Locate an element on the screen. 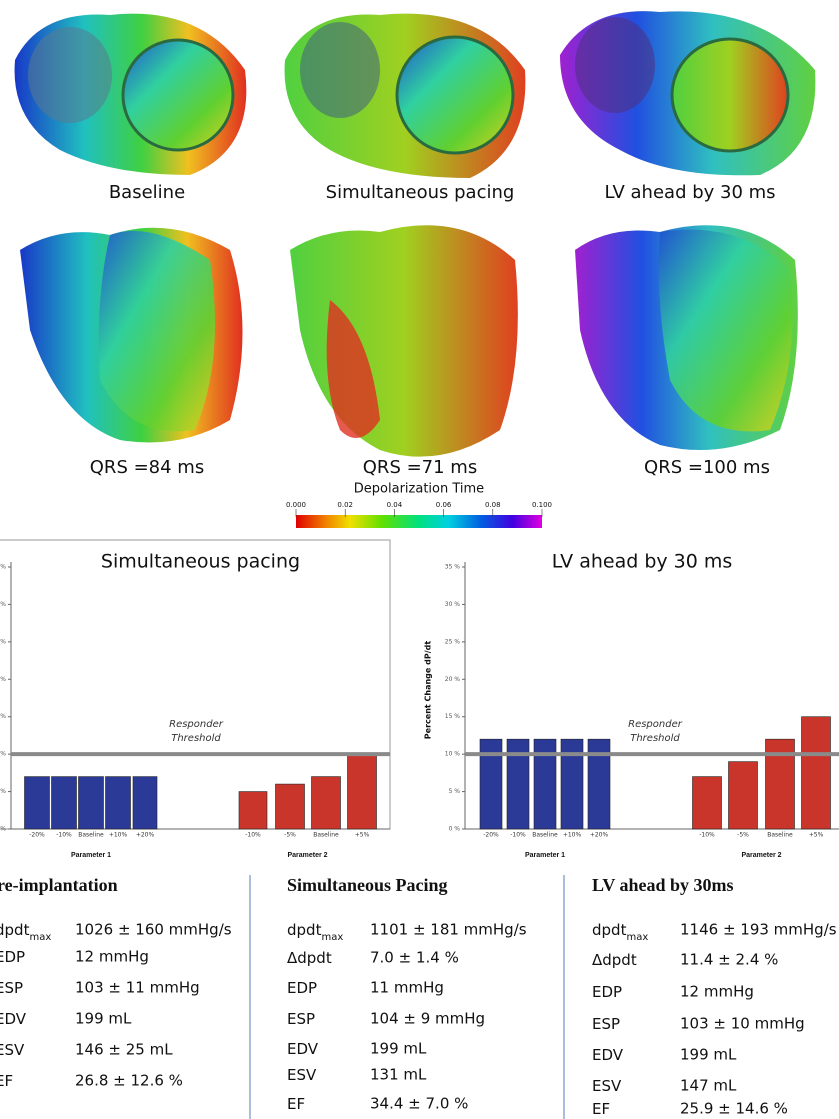 This screenshot has height=1119, width=839. qrs-label: QRS =84 ms is located at coordinates (147, 467).